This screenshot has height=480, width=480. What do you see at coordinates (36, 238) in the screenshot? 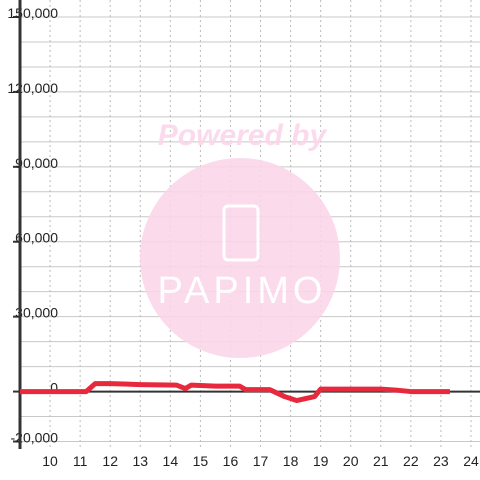
I see `y-tick-label: 60,000` at bounding box center [36, 238].